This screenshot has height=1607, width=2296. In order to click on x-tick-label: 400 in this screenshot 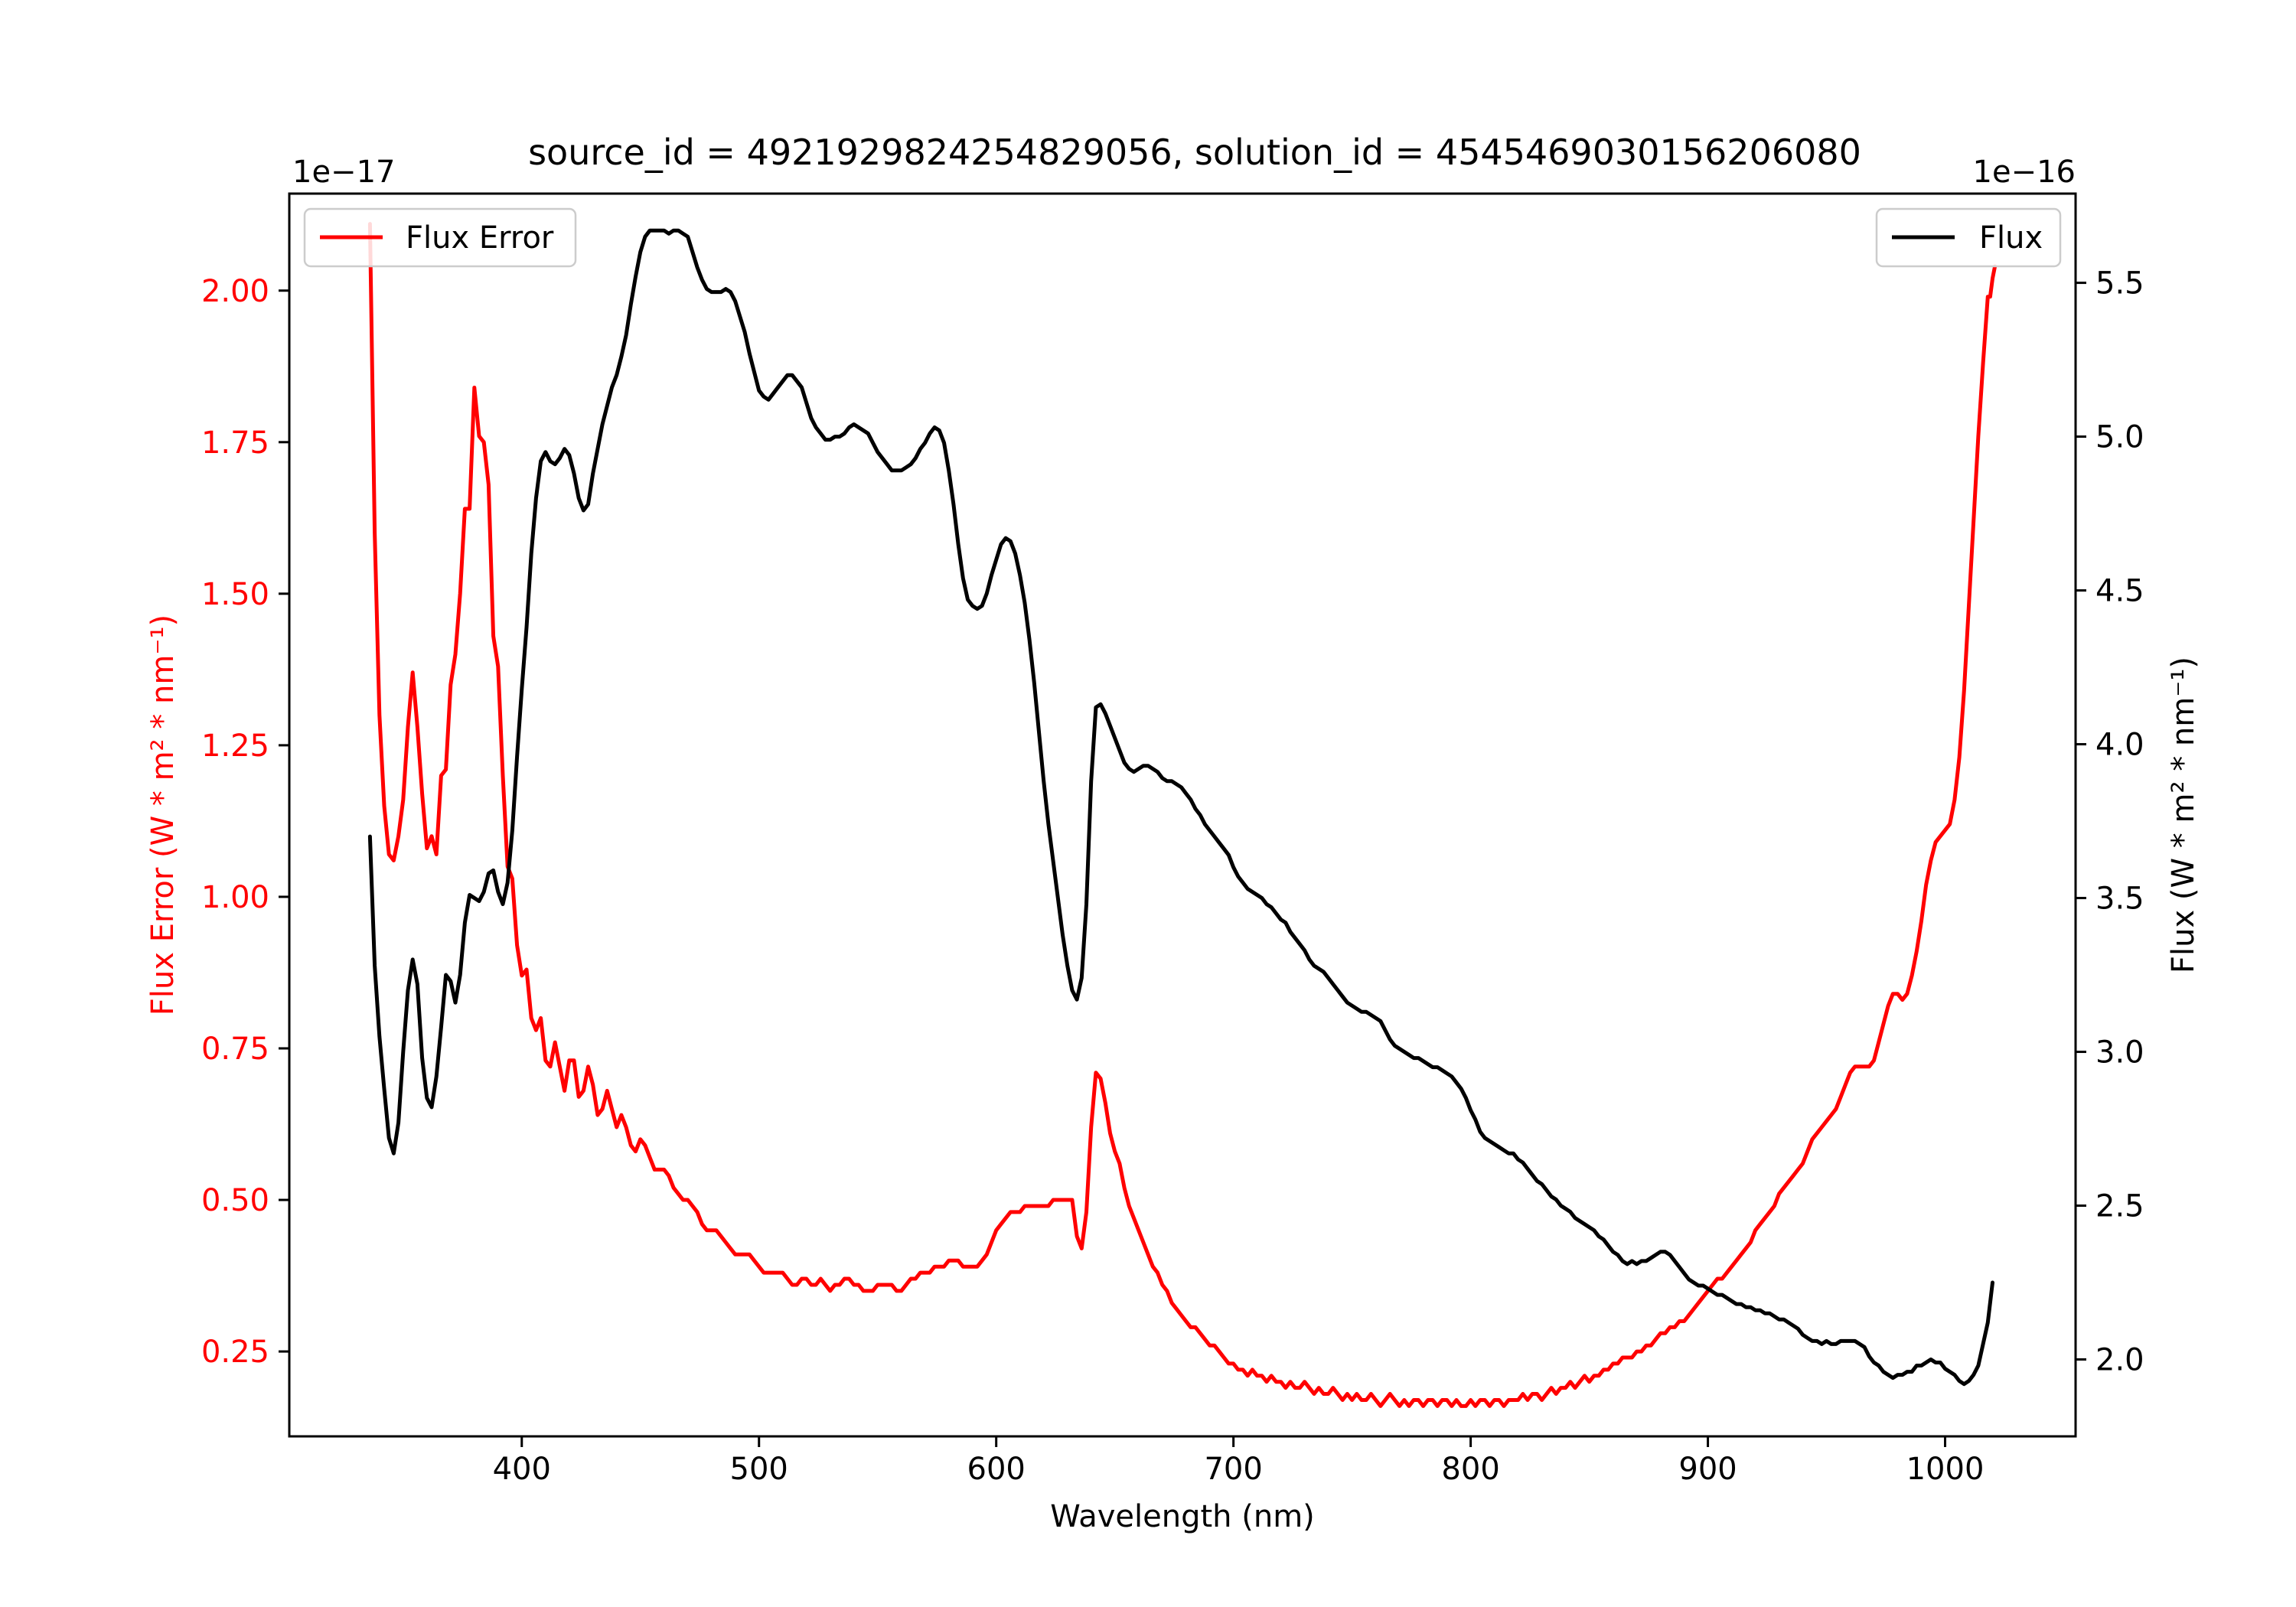, I will do `click(522, 1470)`.